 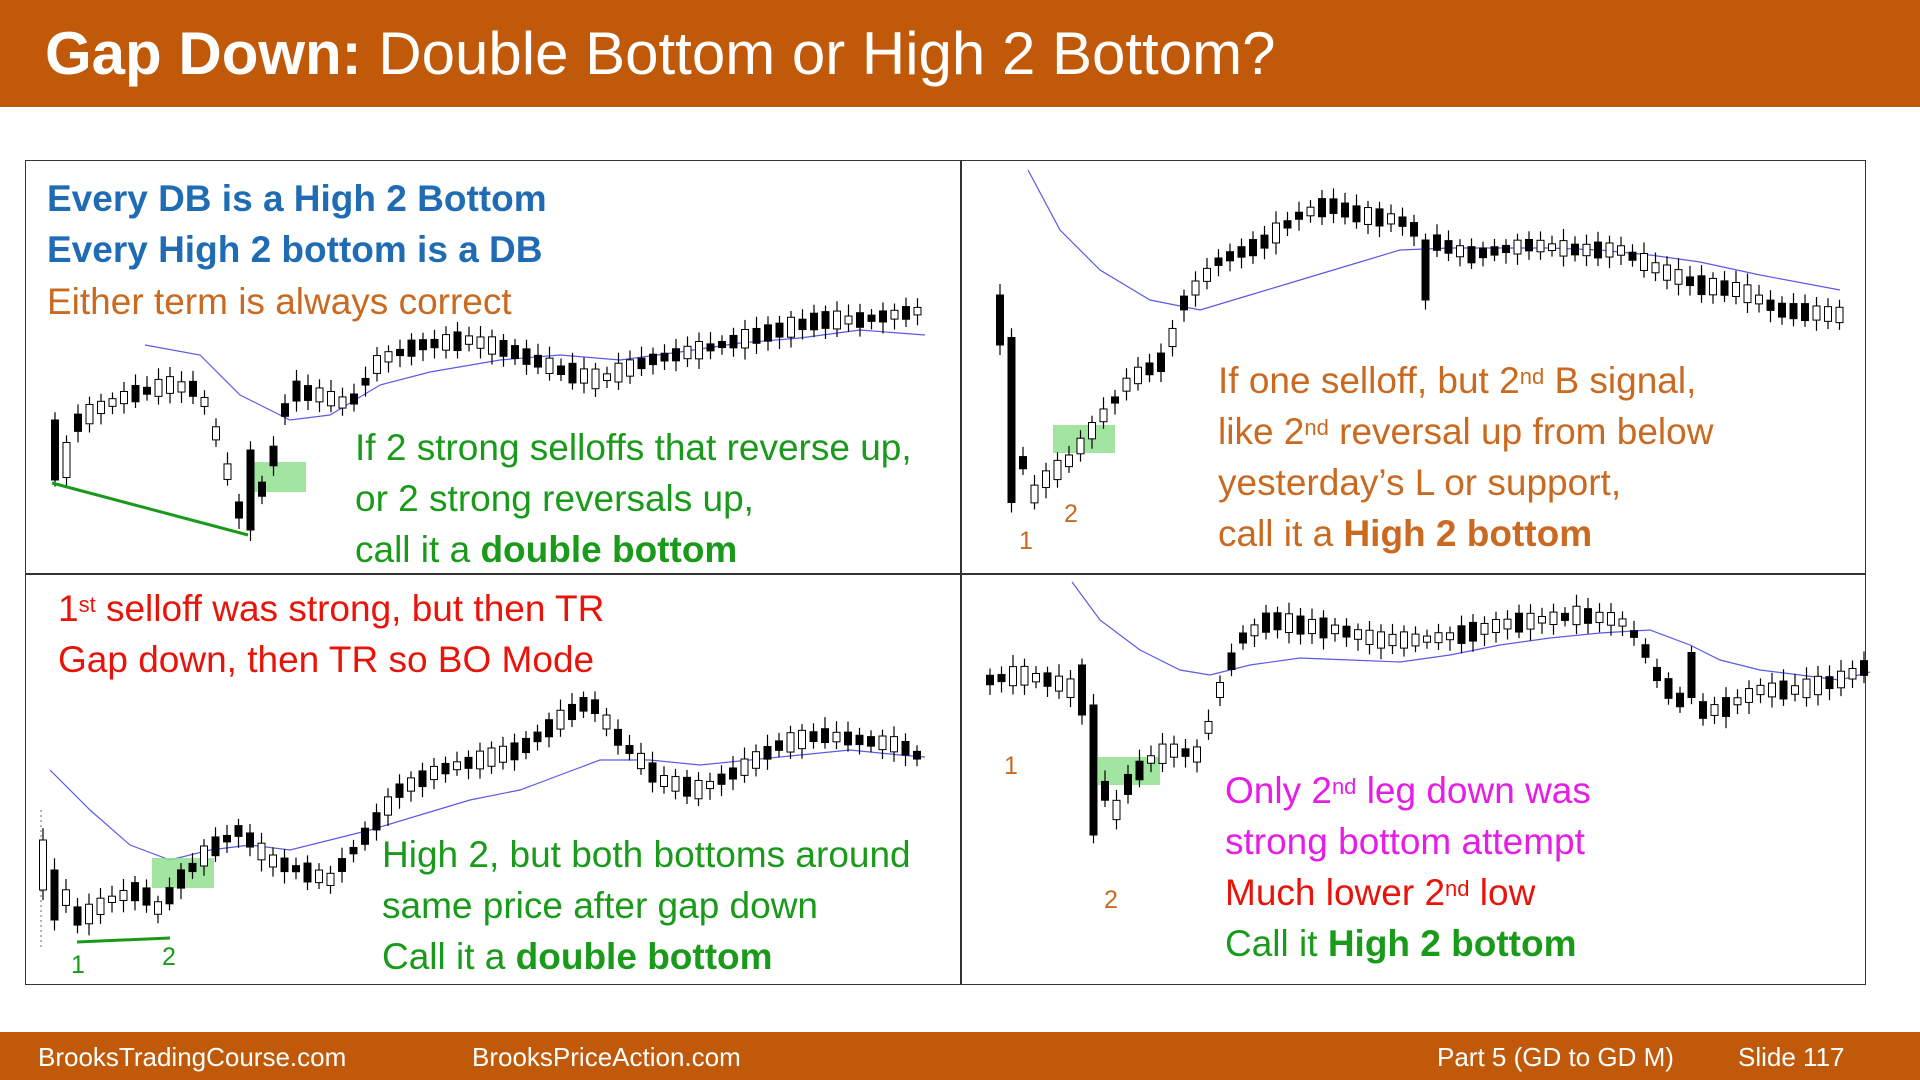 What do you see at coordinates (1452, 943) in the screenshot?
I see `br-green-line-bold: High 2 bottom` at bounding box center [1452, 943].